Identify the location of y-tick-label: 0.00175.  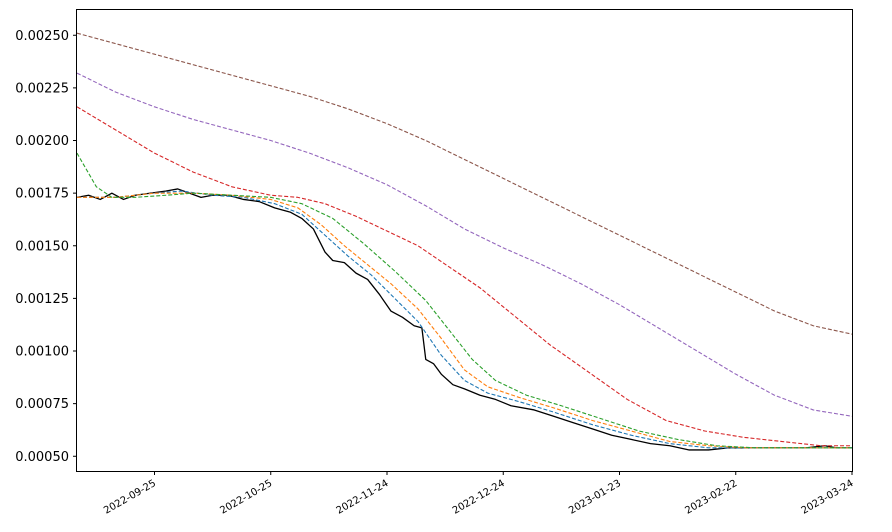
(42, 194).